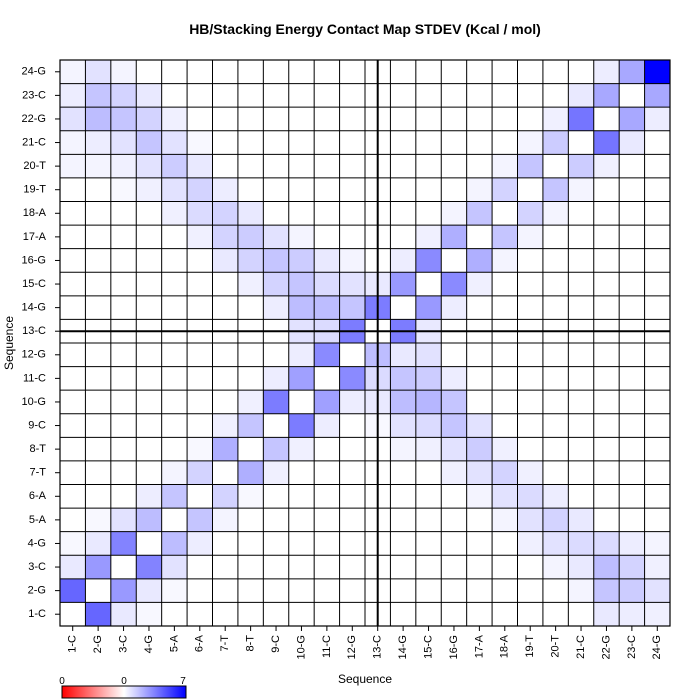  I want to click on x-tick-label: 12-G, so click(352, 647).